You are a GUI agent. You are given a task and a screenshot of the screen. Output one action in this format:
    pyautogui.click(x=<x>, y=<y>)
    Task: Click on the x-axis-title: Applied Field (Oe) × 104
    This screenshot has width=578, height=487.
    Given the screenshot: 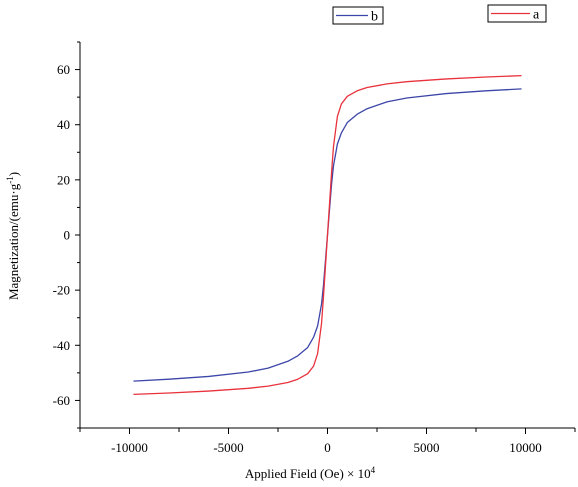 What is the action you would take?
    pyautogui.click(x=310, y=473)
    